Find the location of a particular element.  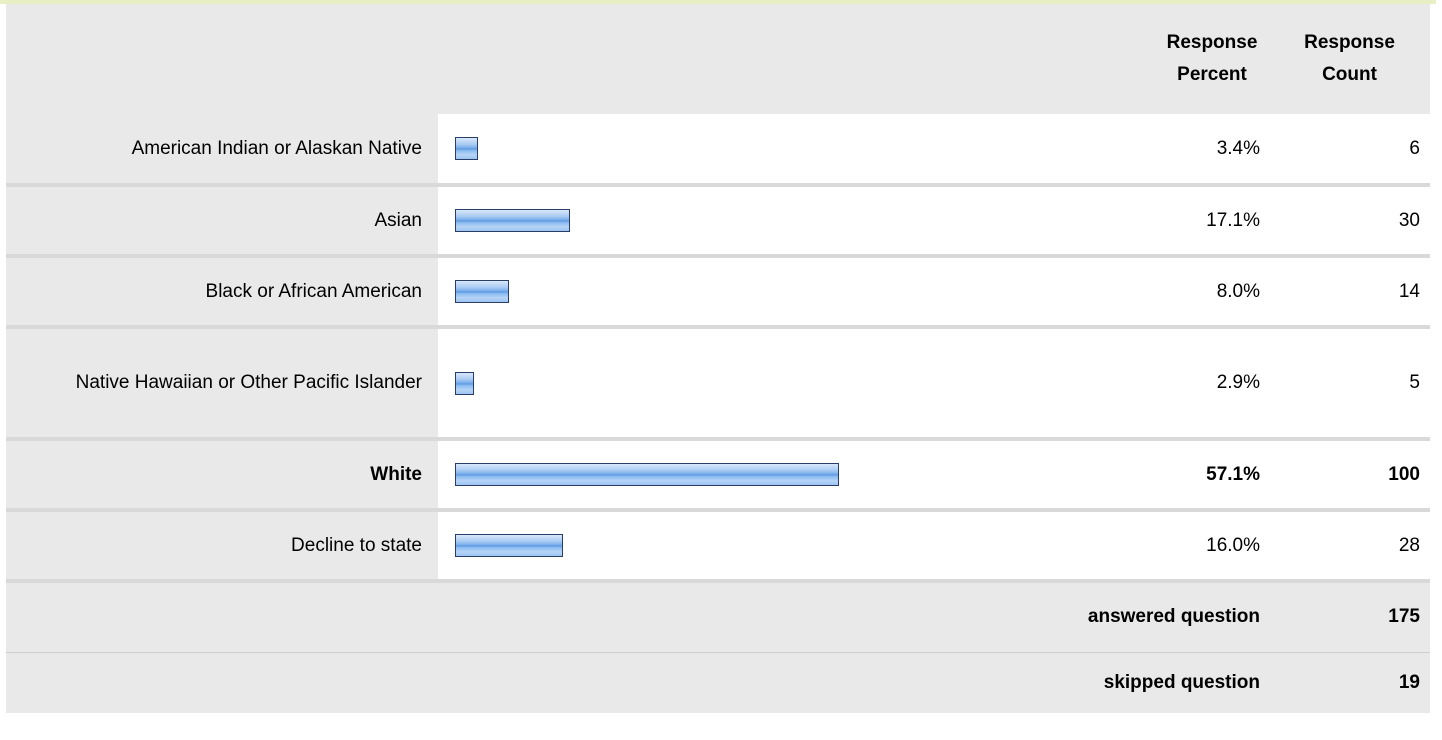

response-count: 14 is located at coordinates (1353, 292).